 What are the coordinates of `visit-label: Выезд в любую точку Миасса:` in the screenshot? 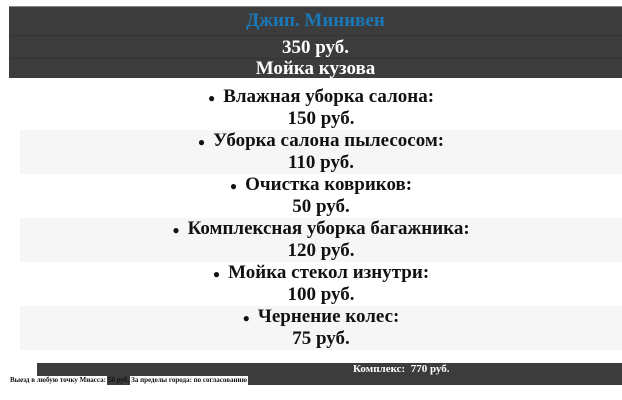 It's located at (58, 380).